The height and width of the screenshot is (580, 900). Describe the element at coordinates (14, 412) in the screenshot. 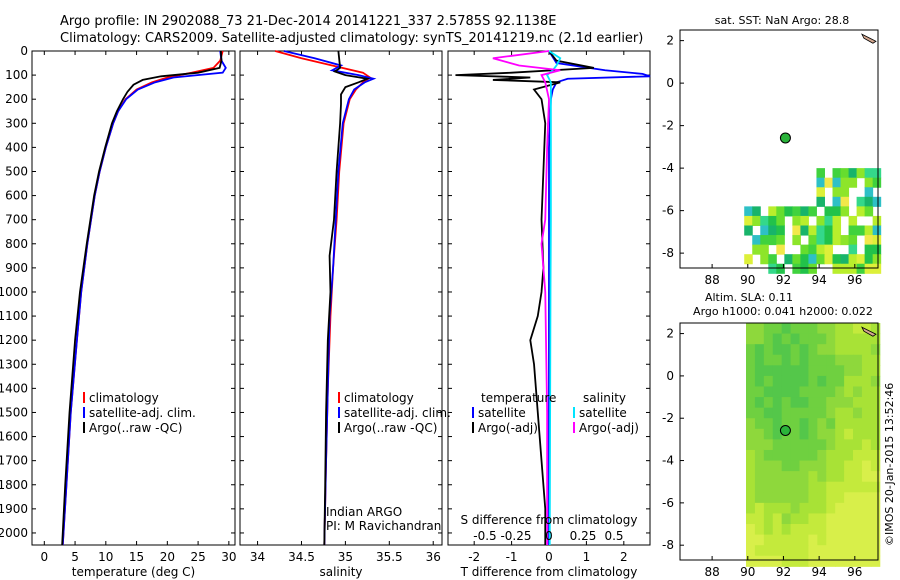

I see `depth-tick-label: 1500` at that location.